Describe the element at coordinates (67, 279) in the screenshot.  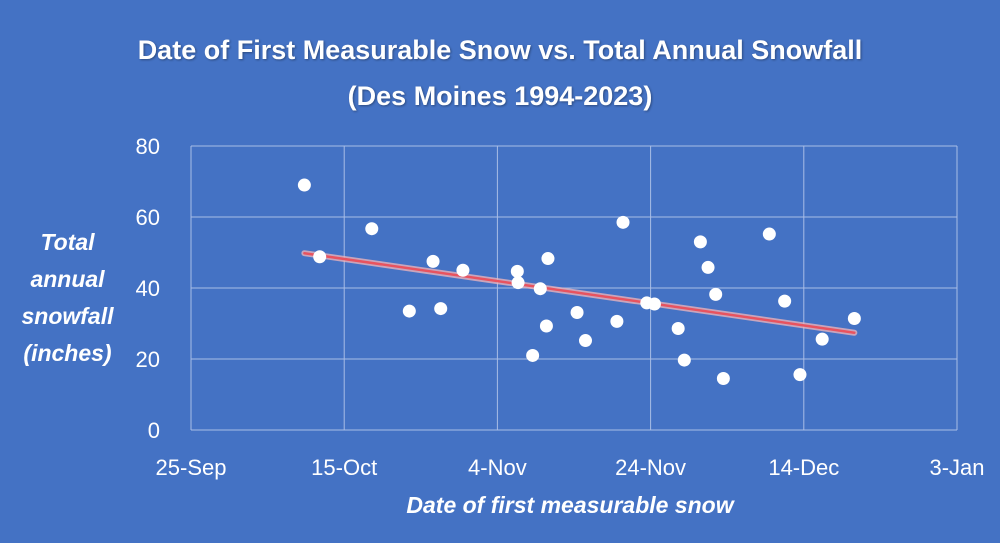
I see `y-axis-label-line: annual` at that location.